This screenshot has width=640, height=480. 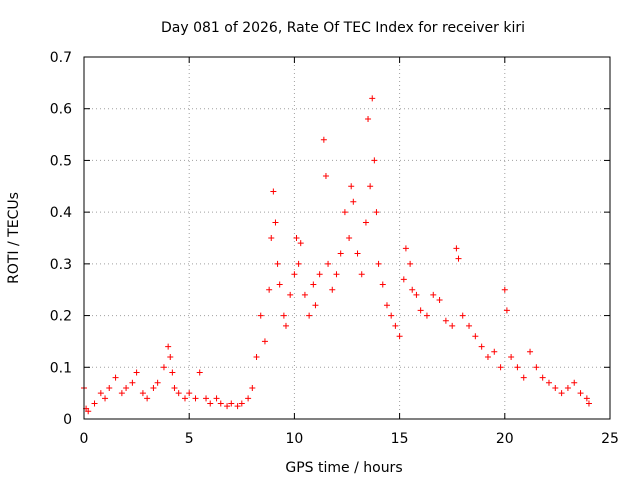 I want to click on x-tick-label: 0, so click(x=84, y=439).